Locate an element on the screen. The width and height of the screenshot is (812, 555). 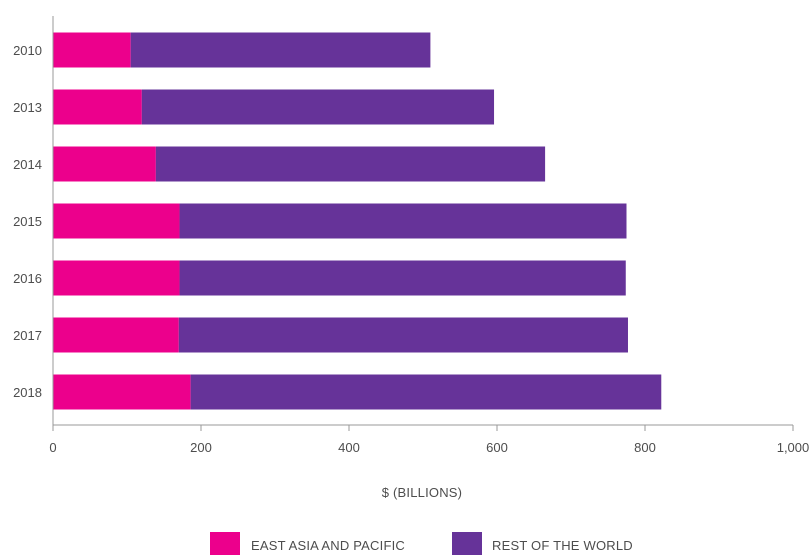
y-tick-label: 2015 is located at coordinates (27, 221).